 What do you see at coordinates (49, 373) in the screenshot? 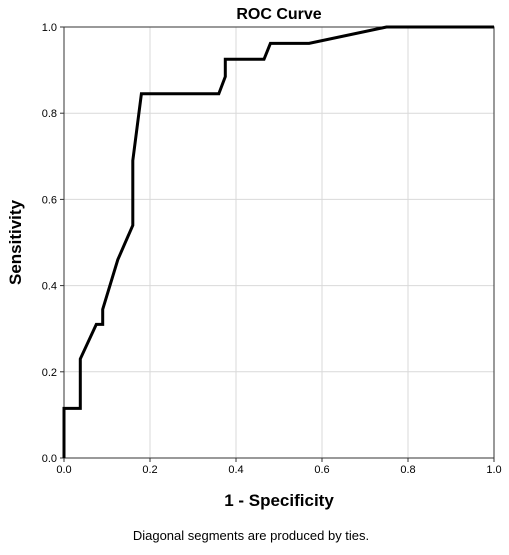
I see `y-tick-label: 0.2` at bounding box center [49, 373].